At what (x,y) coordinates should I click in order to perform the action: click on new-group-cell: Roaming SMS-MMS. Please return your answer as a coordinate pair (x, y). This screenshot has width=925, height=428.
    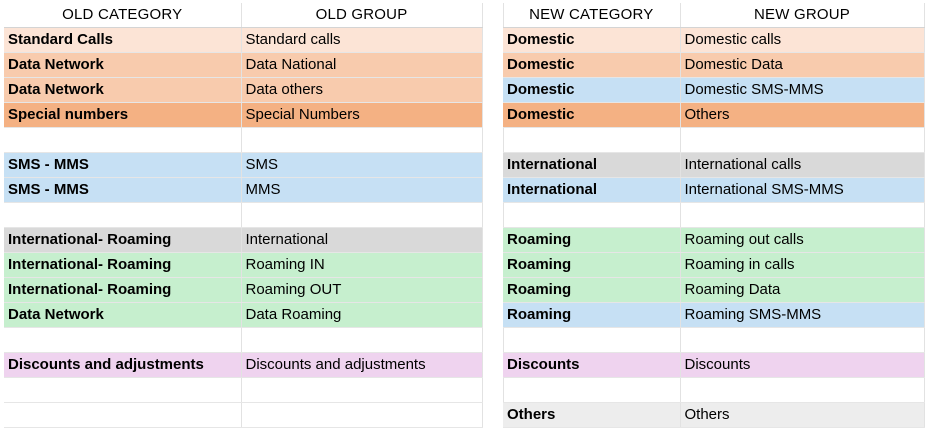
    Looking at the image, I should click on (802, 315).